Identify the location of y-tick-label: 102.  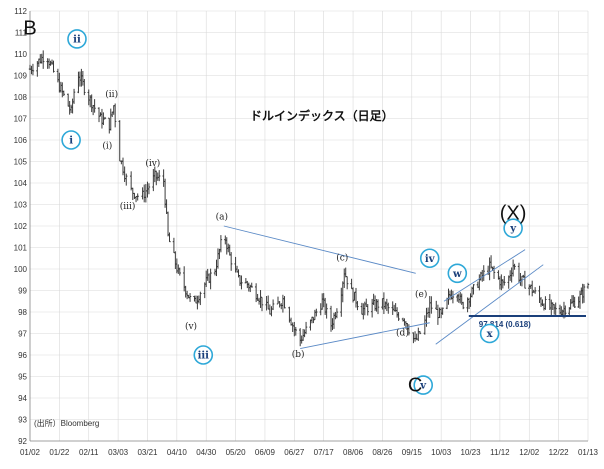
(21, 226).